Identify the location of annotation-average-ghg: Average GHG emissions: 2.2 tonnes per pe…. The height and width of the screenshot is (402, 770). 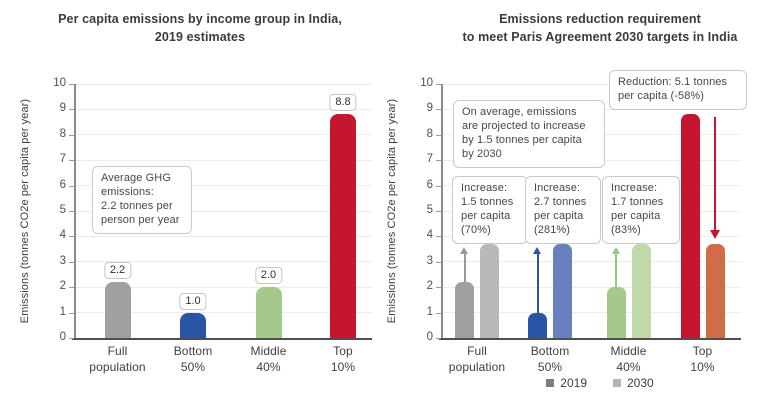
(142, 200).